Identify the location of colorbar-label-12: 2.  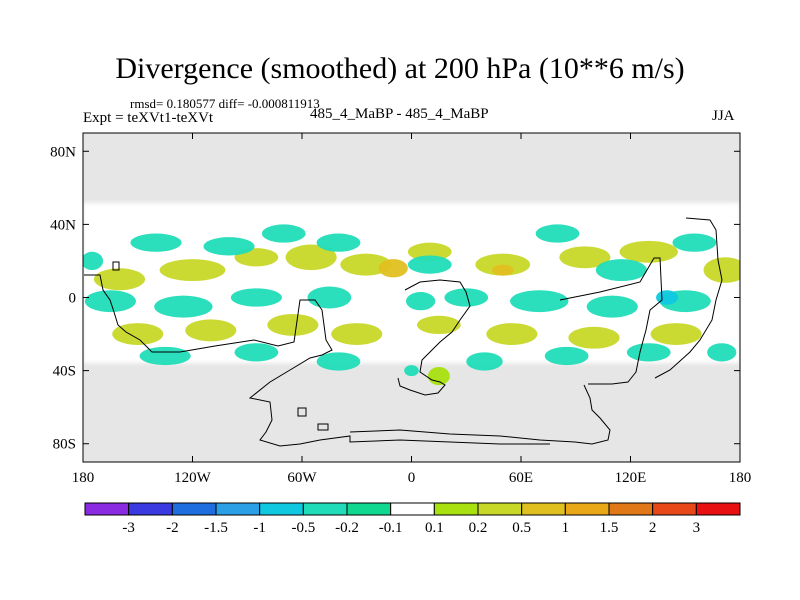
(653, 528).